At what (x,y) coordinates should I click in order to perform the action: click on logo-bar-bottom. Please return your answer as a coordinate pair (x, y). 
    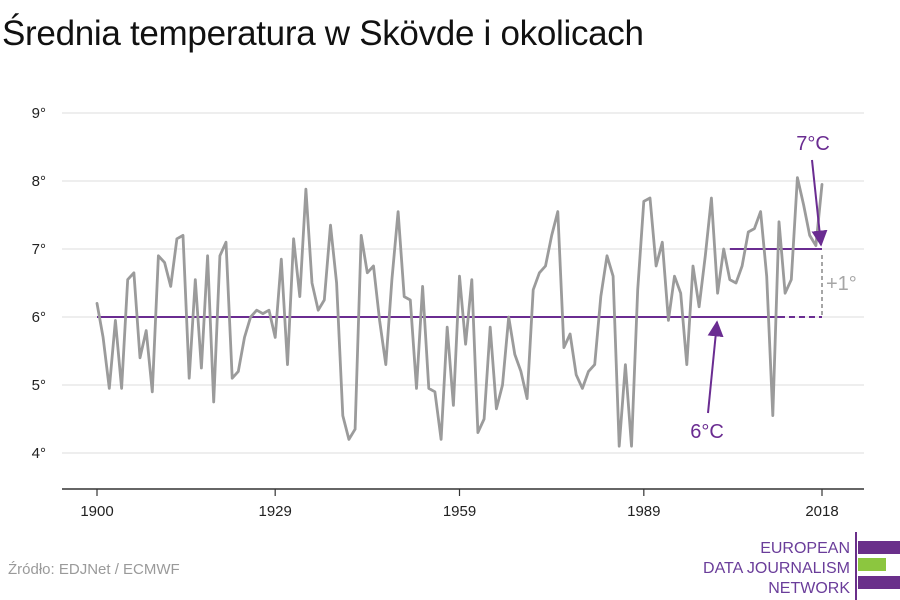
    Looking at the image, I should click on (879, 582).